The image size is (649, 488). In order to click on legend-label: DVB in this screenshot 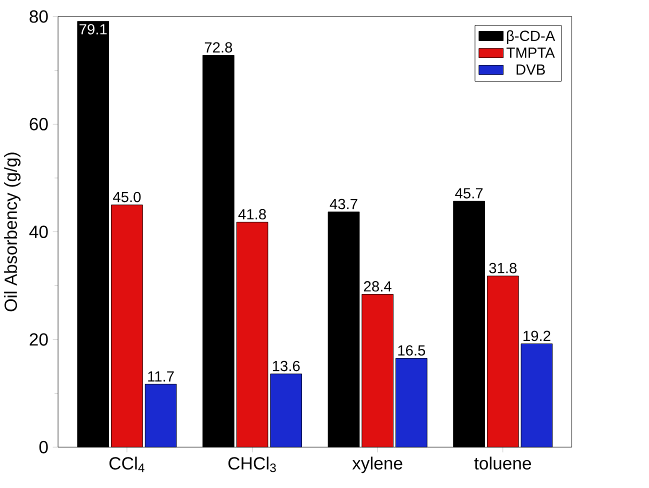, I will do `click(530, 69)`.